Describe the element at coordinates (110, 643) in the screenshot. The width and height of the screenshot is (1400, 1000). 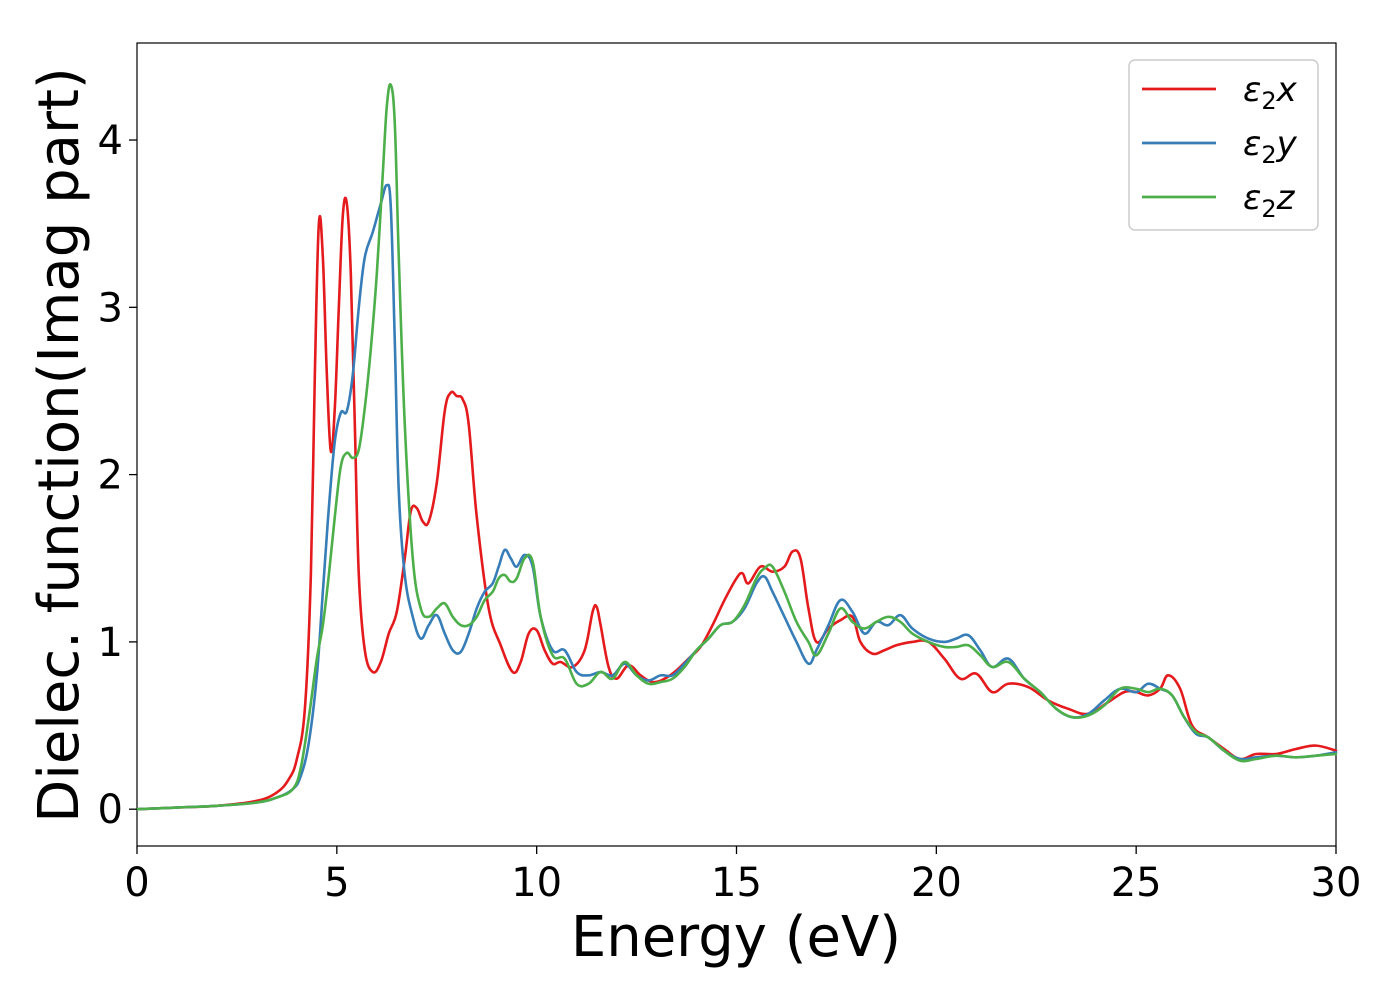
I see `y-tick-label: 1` at that location.